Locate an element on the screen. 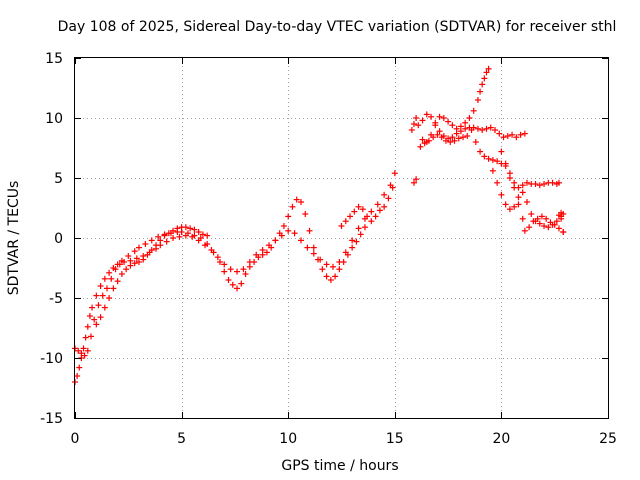  y-tick-label: 0 is located at coordinates (58, 239).